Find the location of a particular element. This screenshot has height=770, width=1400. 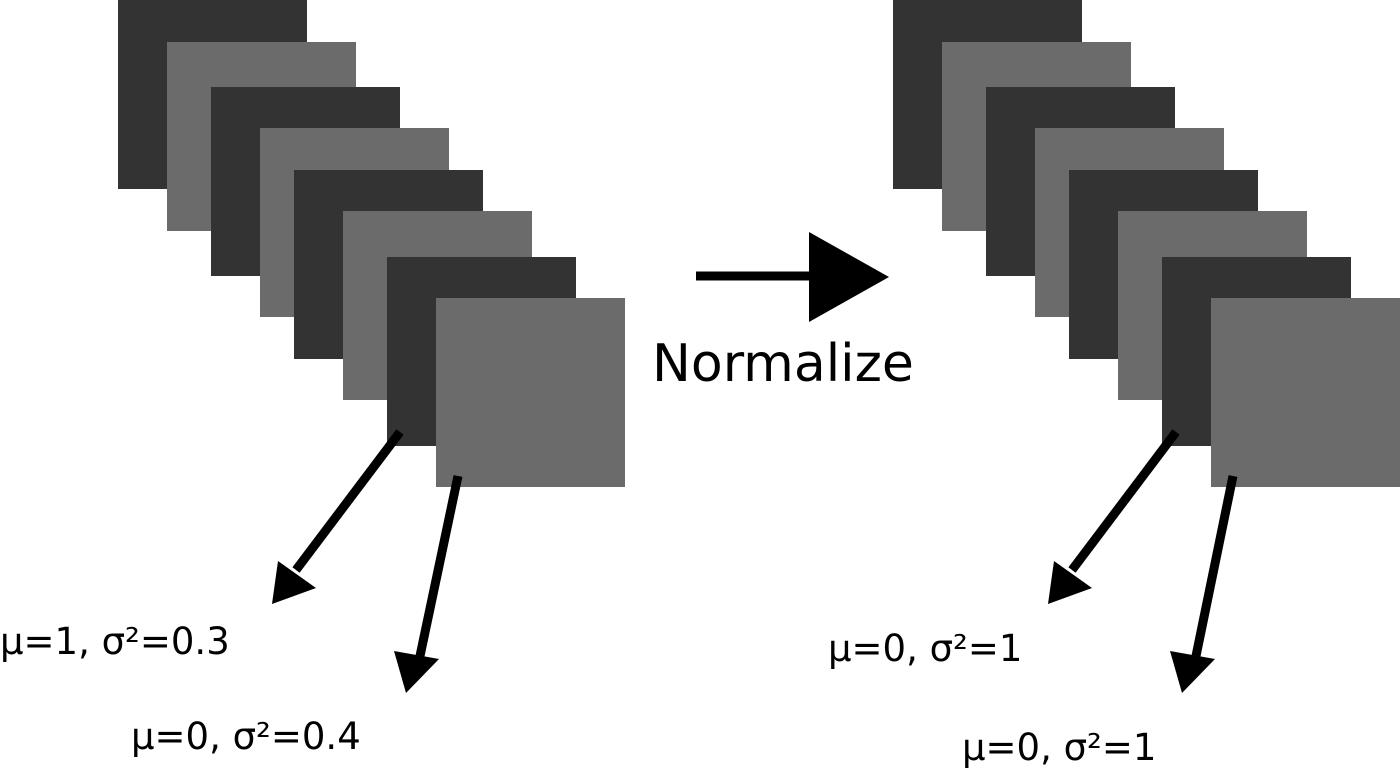

after-stat-label-b: μ=0, σ²=1 is located at coordinates (1059, 747).